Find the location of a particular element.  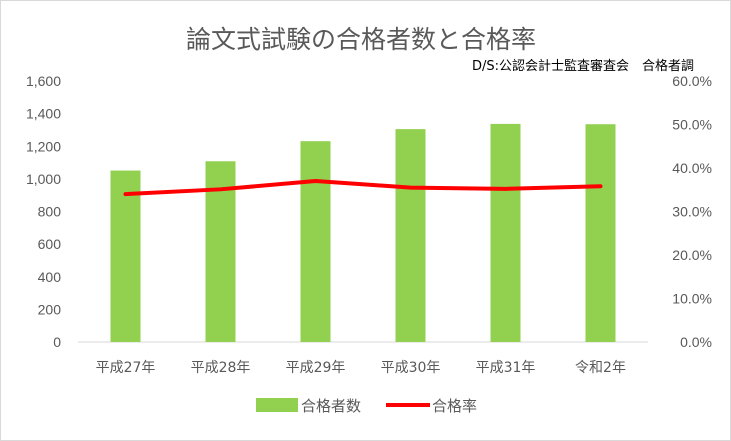

y-right-tick-label: 0.0% is located at coordinates (696, 342).